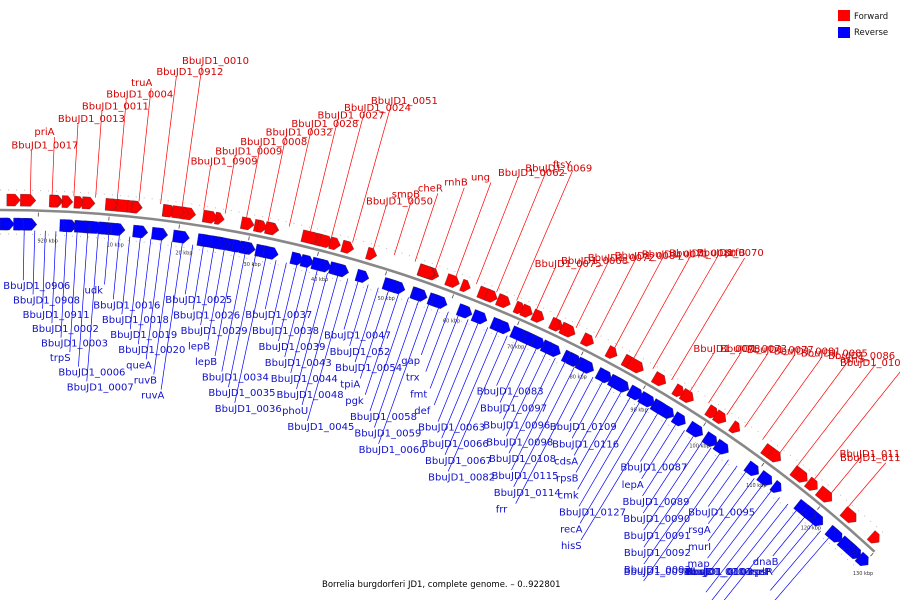 The image size is (900, 600). Describe the element at coordinates (56, 315) in the screenshot. I see `gene-label: BbuJD1_0911` at that location.